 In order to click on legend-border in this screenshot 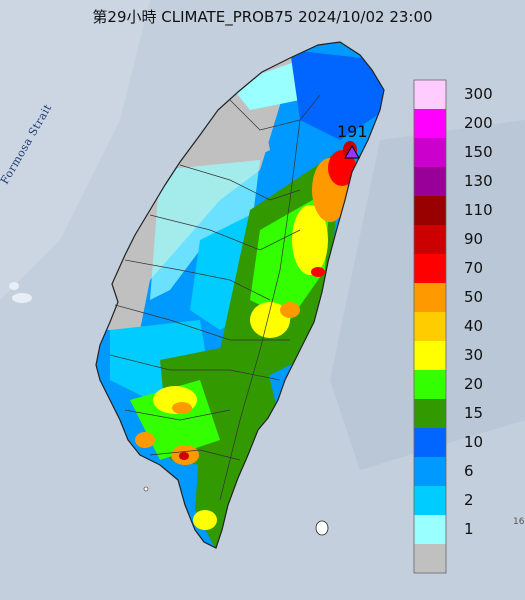, I will do `click(430, 326)`.